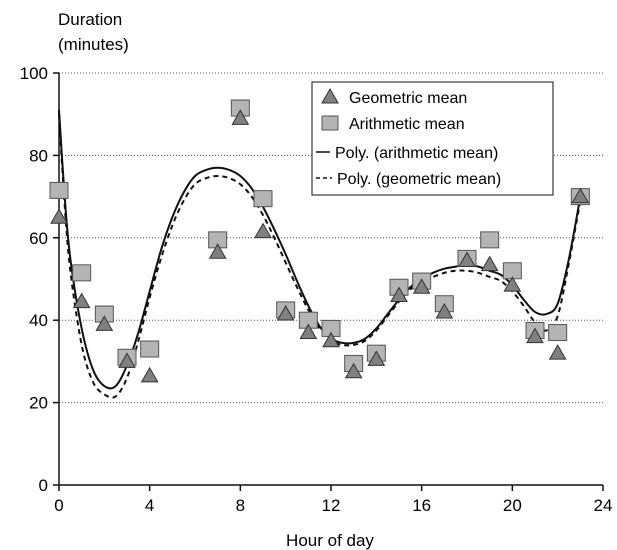 The width and height of the screenshot is (617, 550). Describe the element at coordinates (331, 505) in the screenshot. I see `x-tick-label-3: 12` at that location.